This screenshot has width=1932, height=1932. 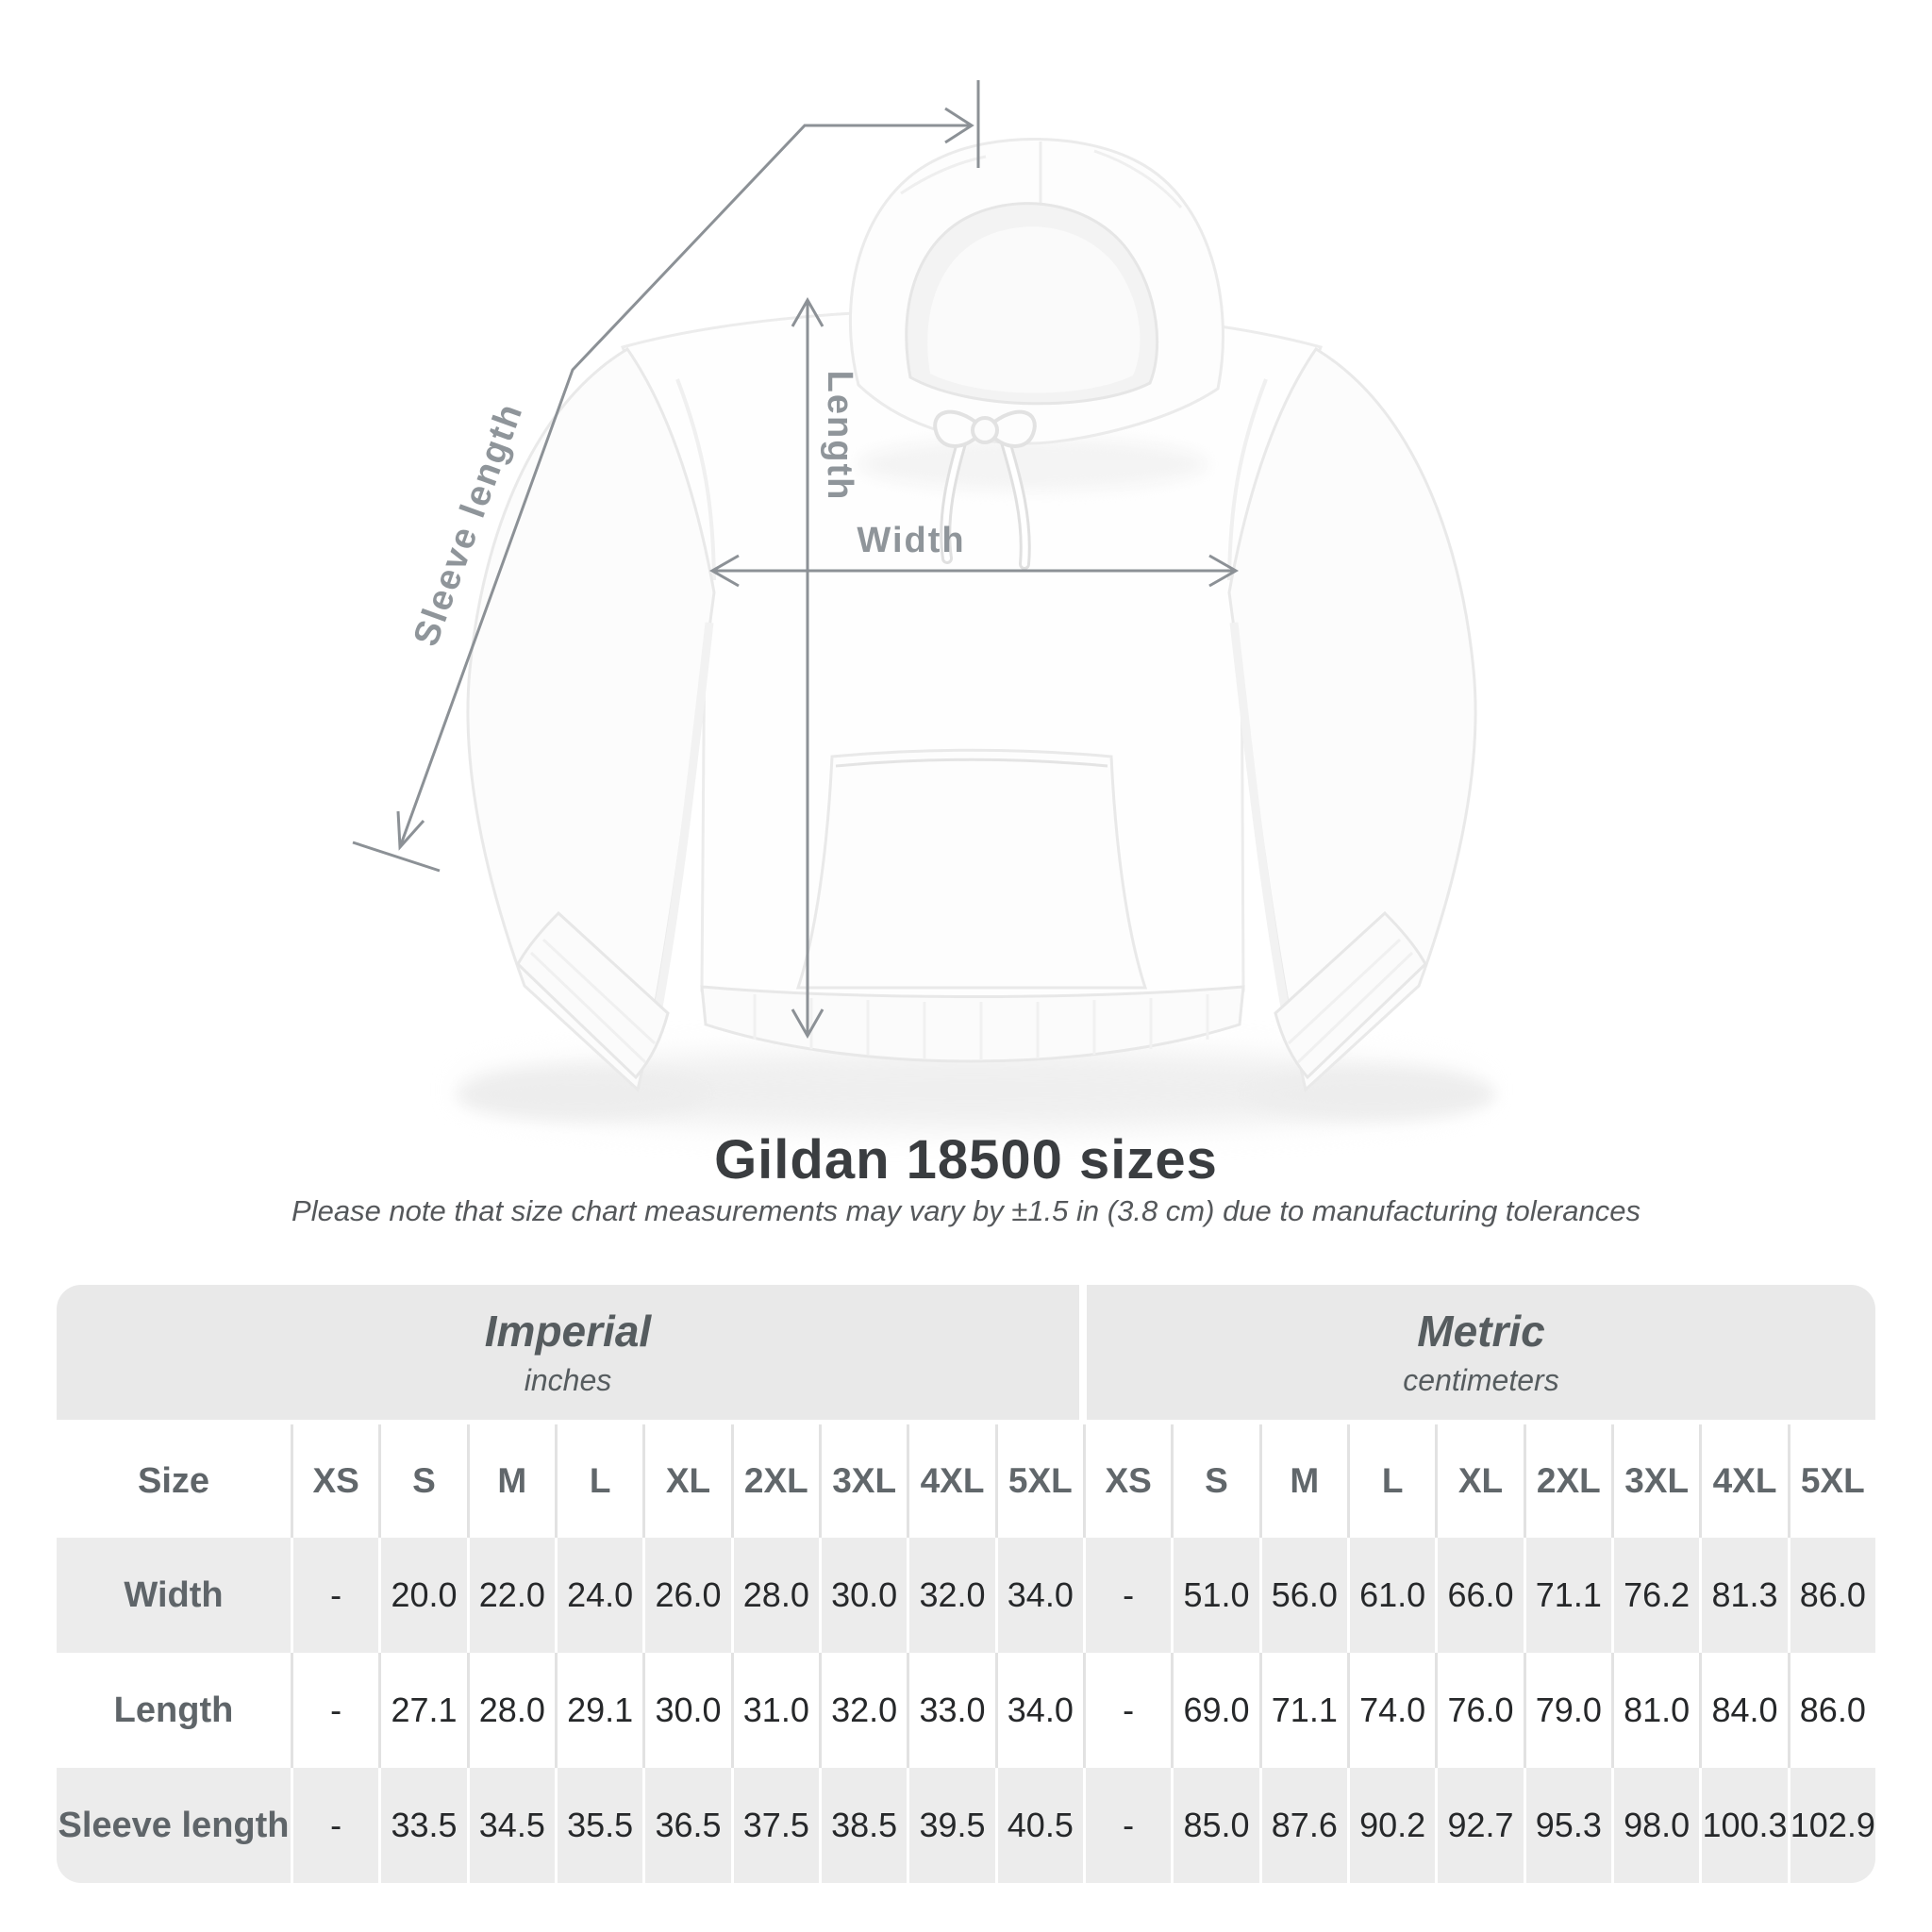 I want to click on left-cuff-ribs, so click(x=593, y=1001).